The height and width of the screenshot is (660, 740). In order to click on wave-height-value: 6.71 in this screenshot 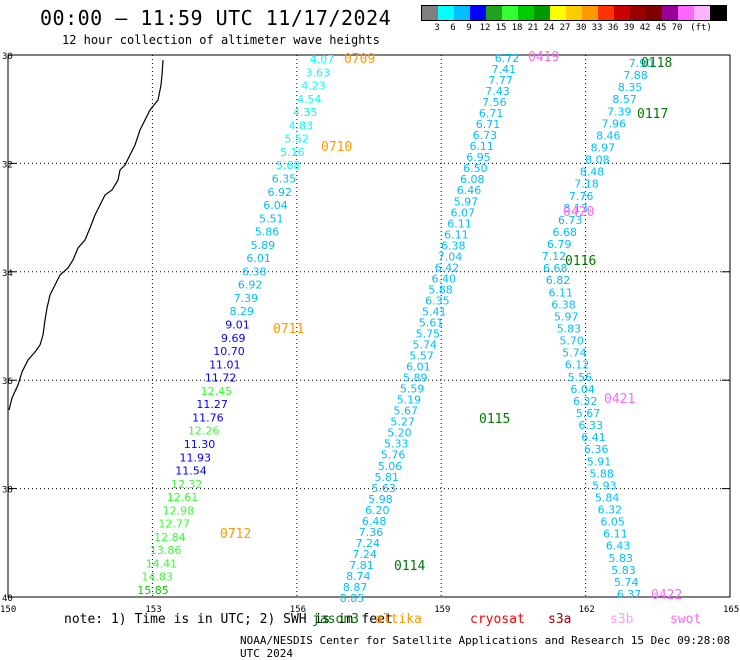, I will do `click(488, 124)`.